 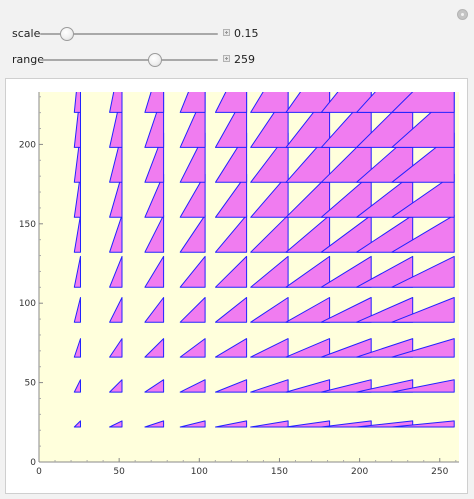 I want to click on scale-label: scale, so click(x=26, y=33).